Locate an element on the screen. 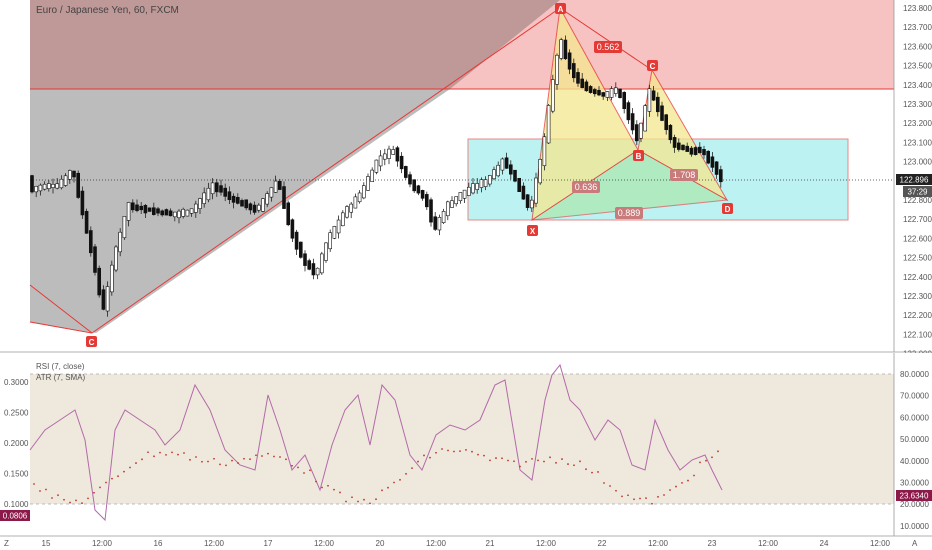  price-tick: 122.100 is located at coordinates (917, 334).